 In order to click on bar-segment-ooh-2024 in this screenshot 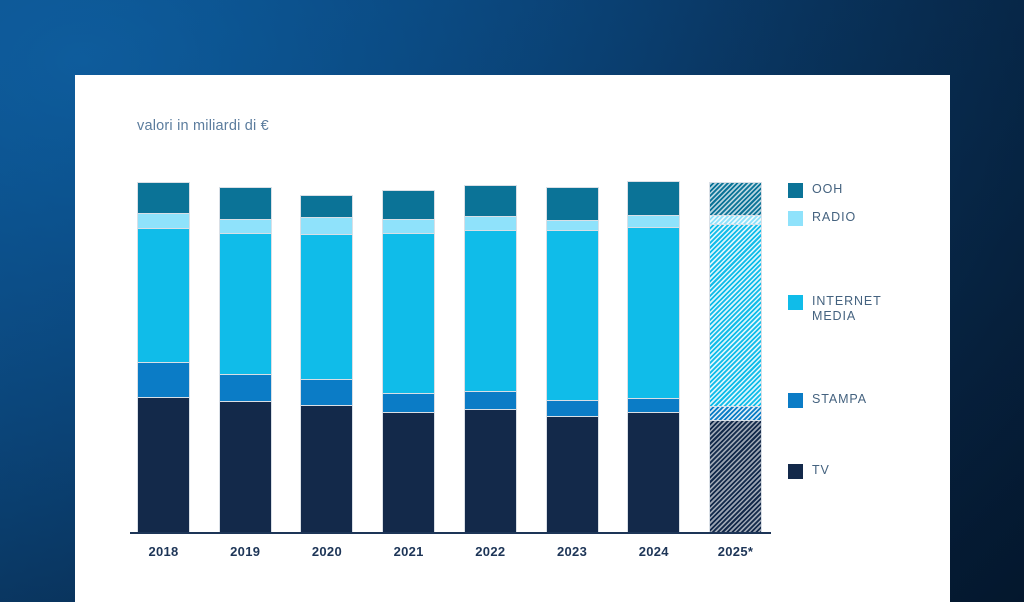, I will do `click(654, 198)`.